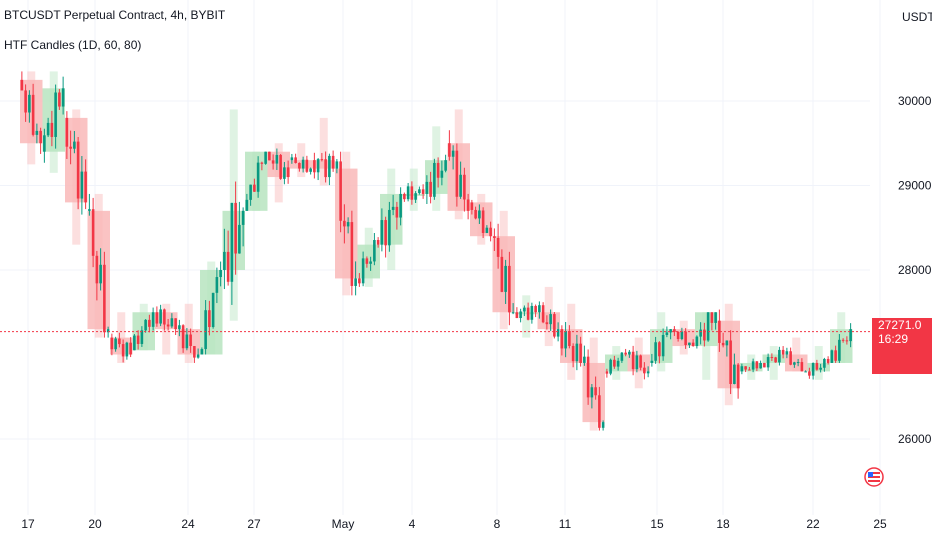 The image size is (932, 550). I want to click on chart-title: BTCUSDT Perpetual Contract, 4h, BYBIT, so click(115, 15).